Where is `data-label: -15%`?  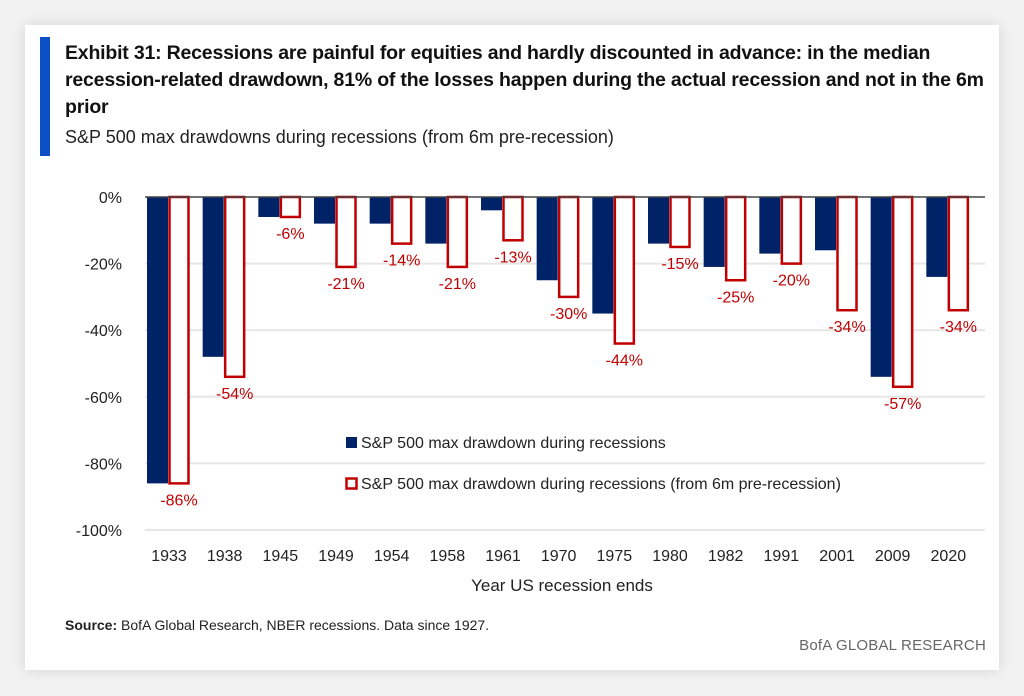 data-label: -15% is located at coordinates (679, 264).